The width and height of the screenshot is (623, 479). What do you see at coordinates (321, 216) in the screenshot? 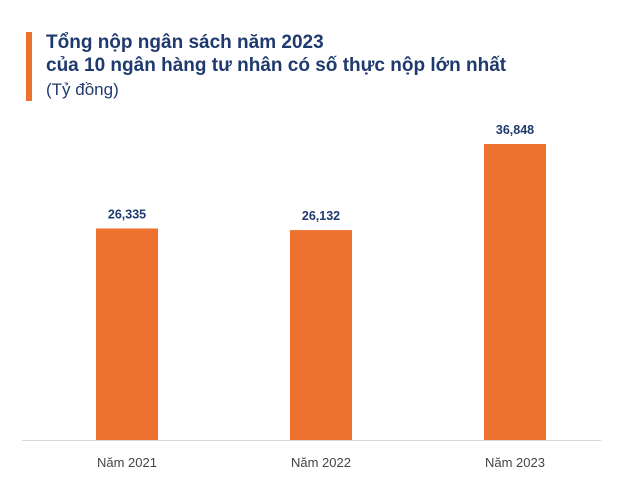
I see `data-label-2: 26,132` at bounding box center [321, 216].